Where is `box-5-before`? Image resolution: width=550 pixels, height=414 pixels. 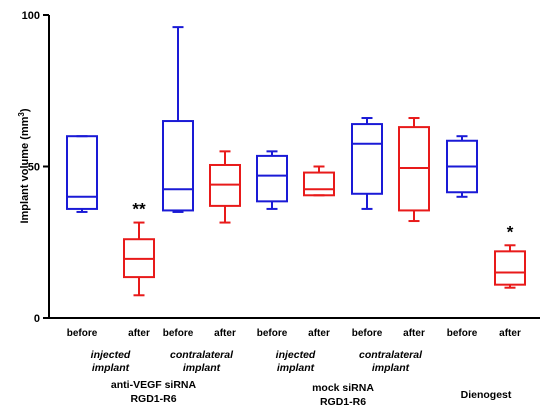
box-5-before is located at coordinates (272, 180).